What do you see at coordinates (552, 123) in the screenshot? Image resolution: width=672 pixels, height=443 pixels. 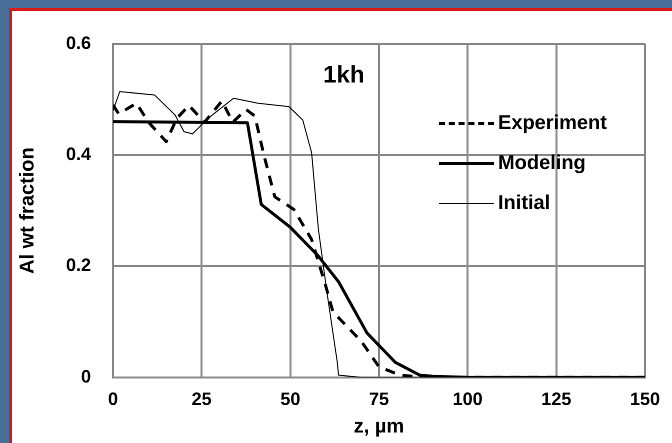 I see `legend-label: Experiment` at bounding box center [552, 123].